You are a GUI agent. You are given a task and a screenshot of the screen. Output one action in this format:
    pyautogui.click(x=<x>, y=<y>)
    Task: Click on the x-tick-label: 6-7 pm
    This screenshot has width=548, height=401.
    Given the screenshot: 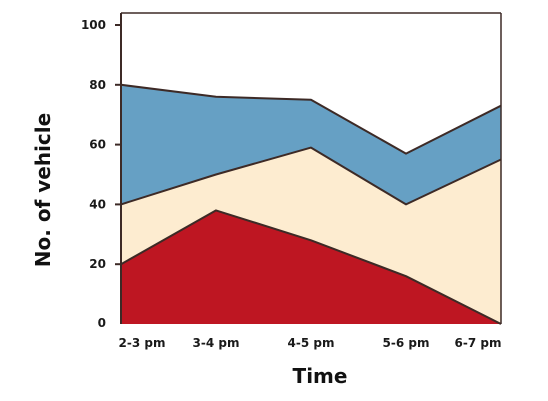 What is the action you would take?
    pyautogui.click(x=478, y=343)
    